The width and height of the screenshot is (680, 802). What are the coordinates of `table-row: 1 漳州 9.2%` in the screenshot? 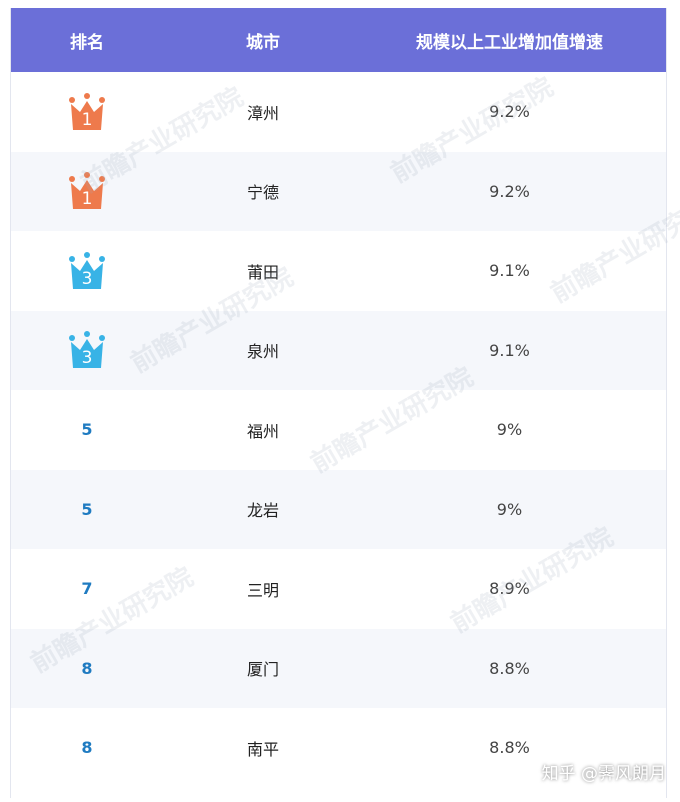 It's located at (338, 112).